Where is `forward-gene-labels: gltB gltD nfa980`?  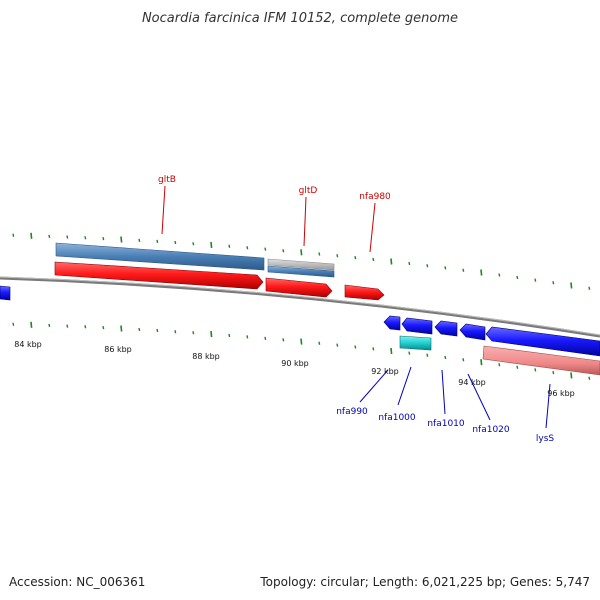 forward-gene-labels: gltB gltD nfa980 is located at coordinates (274, 214).